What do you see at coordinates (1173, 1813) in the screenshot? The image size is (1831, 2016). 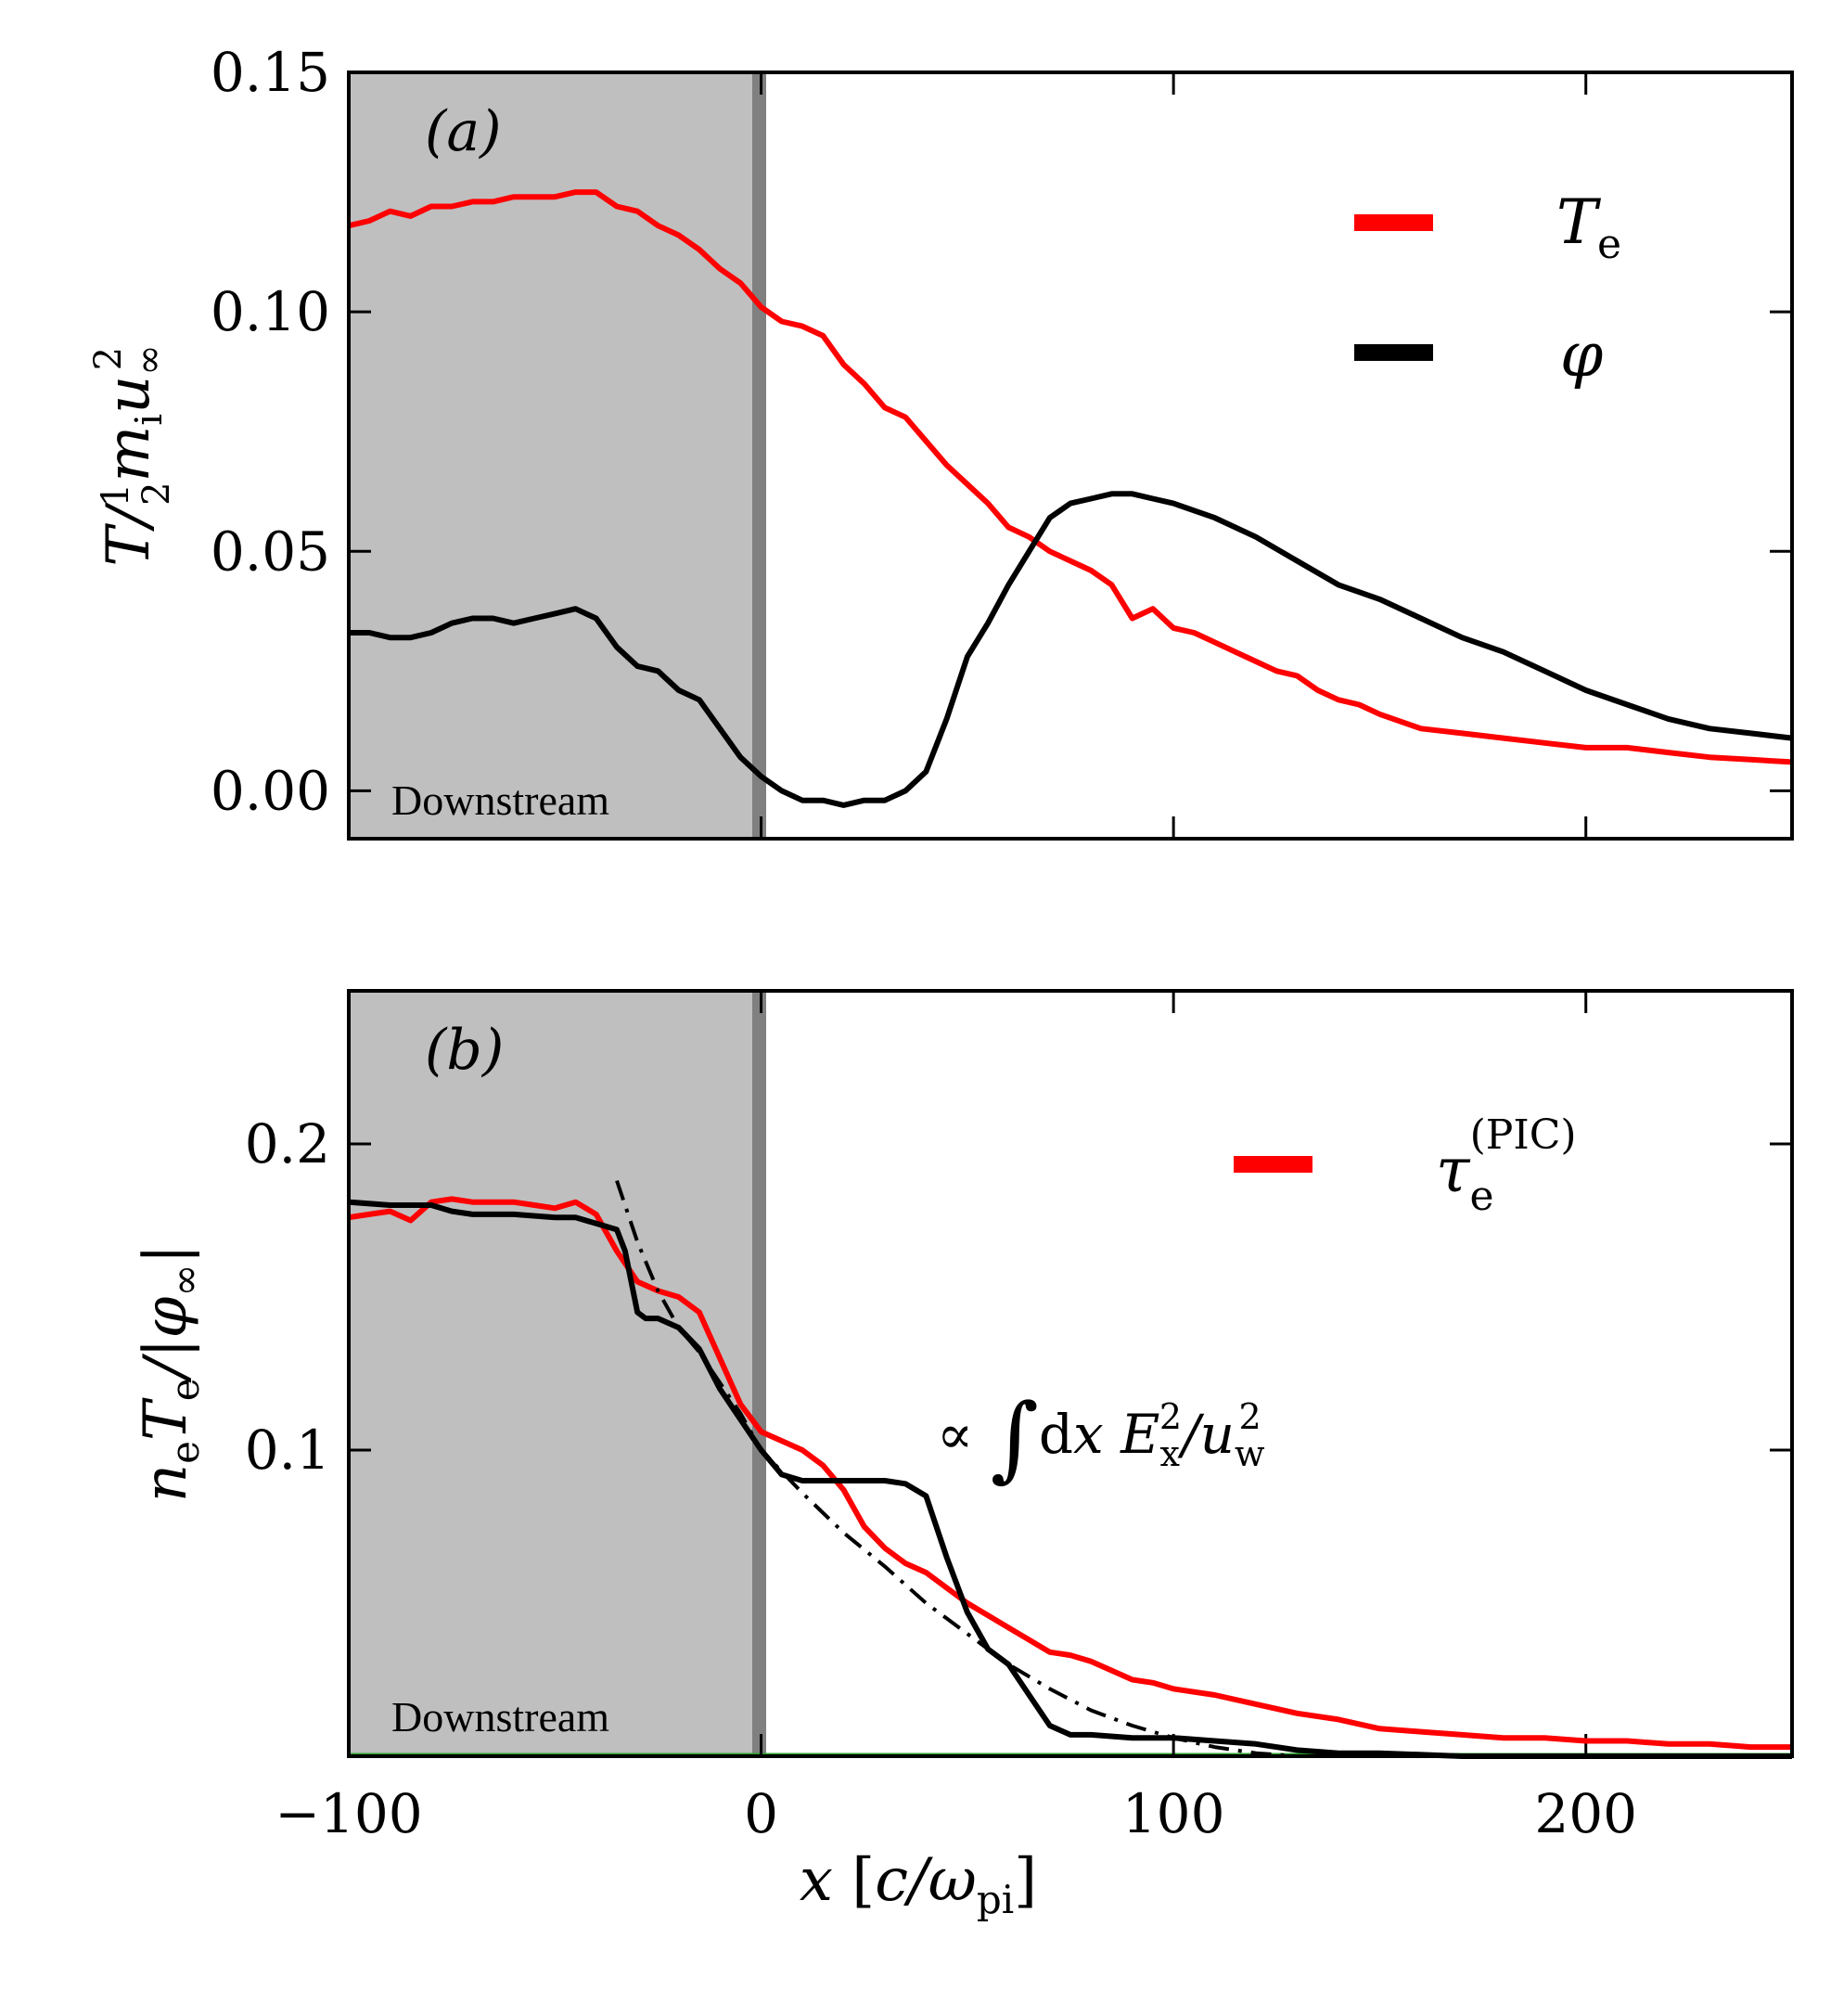 I see `x-tick-label: 100` at bounding box center [1173, 1813].